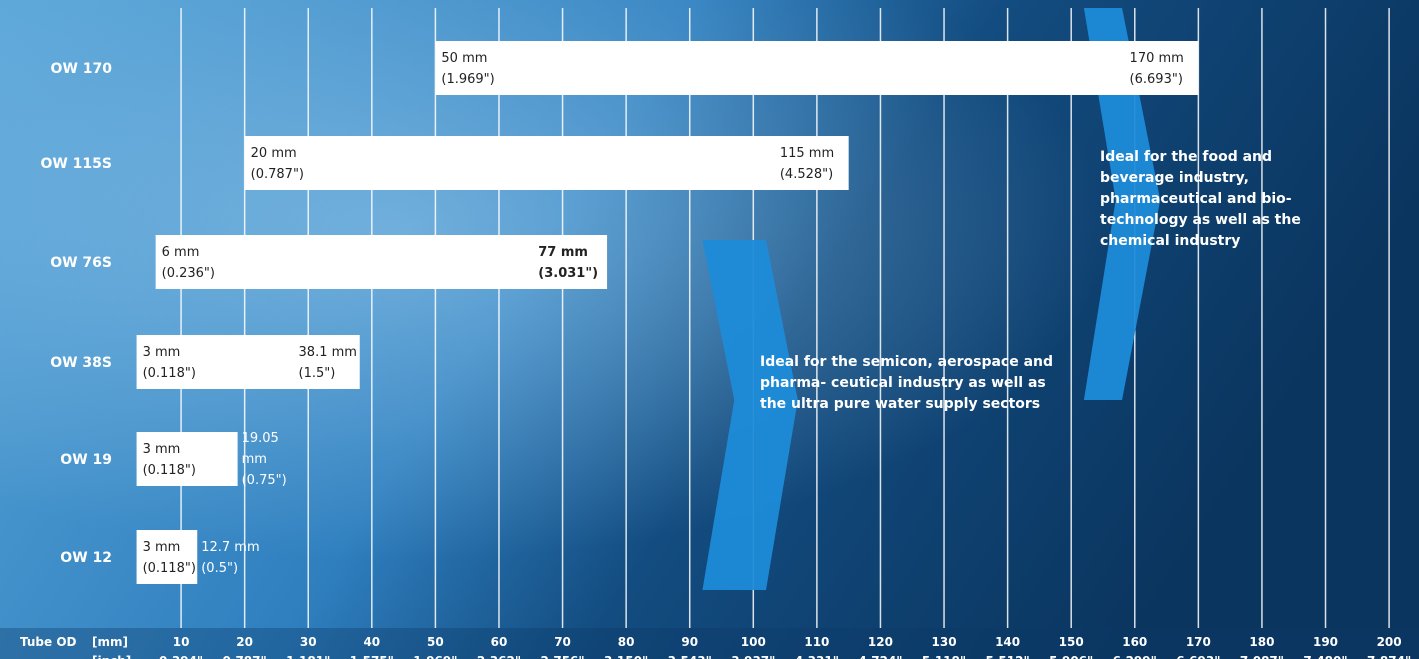 The image size is (1419, 659). I want to click on tick-label-inch-30: 1.181", so click(308, 656).